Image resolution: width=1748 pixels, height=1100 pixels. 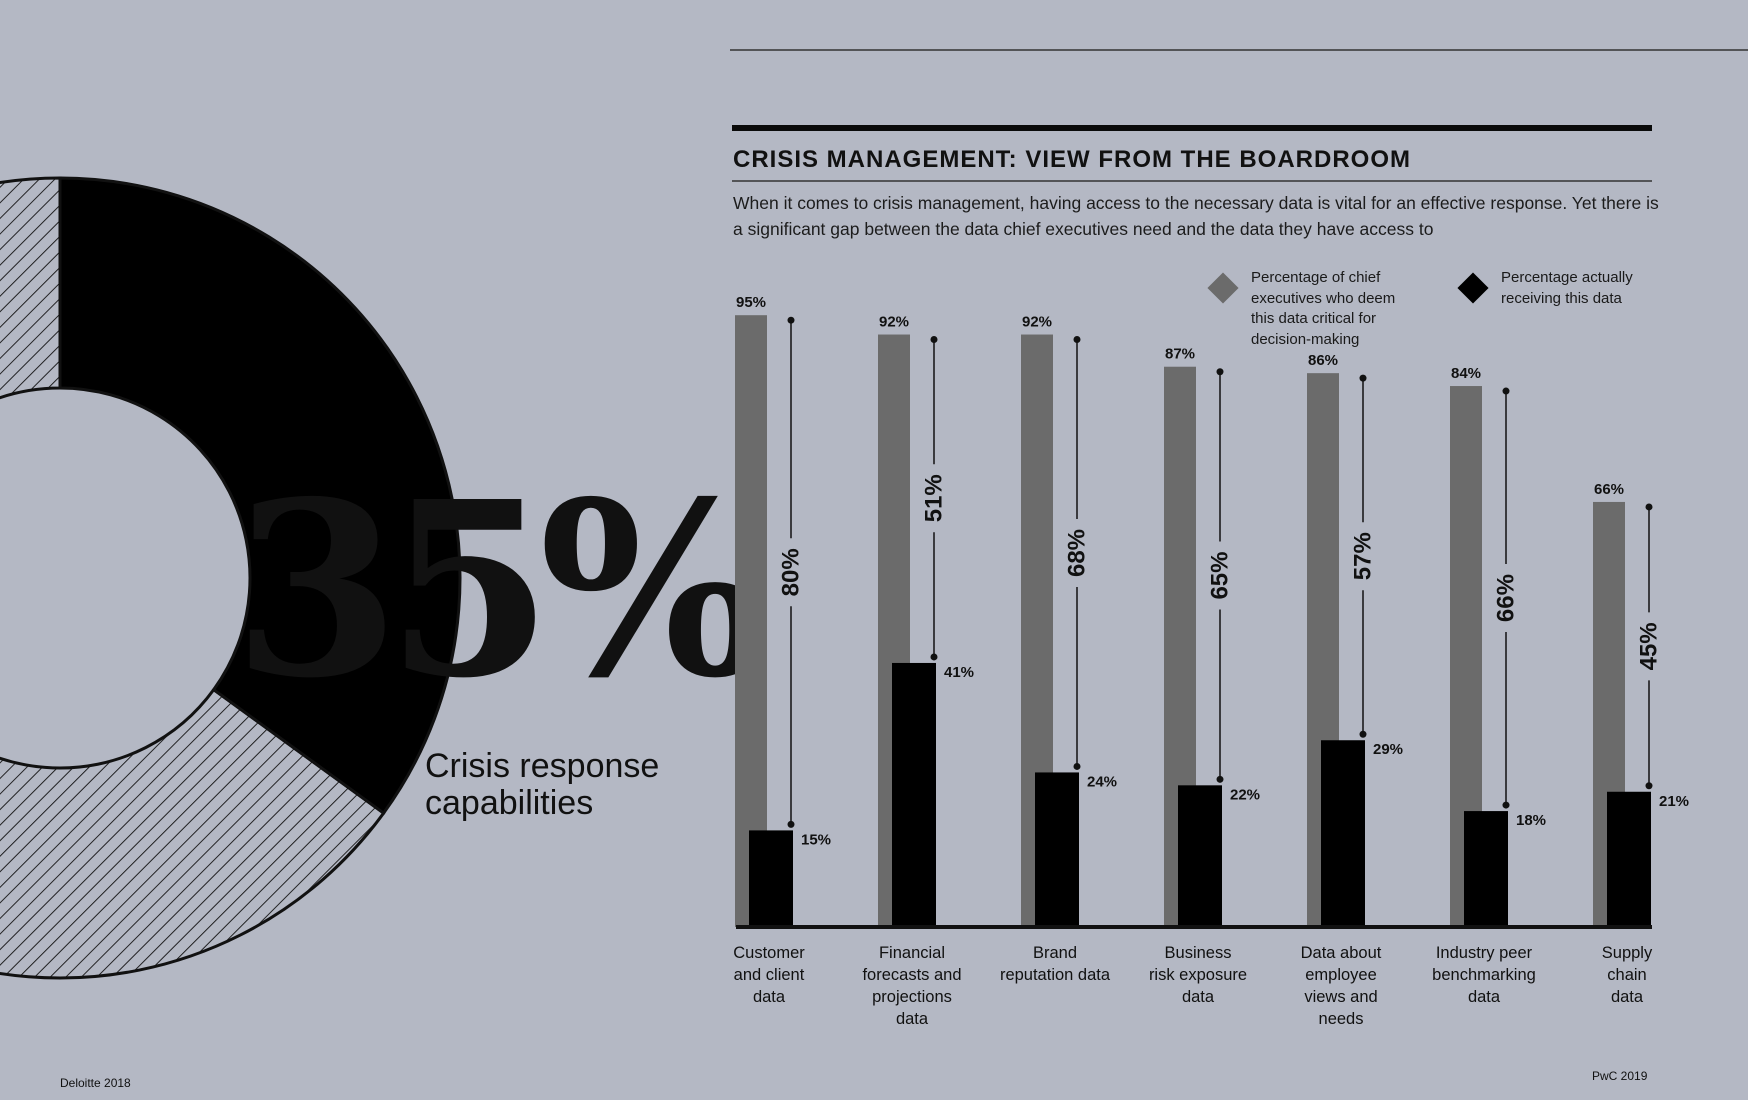 I want to click on legend-label-receiving: Percentage actually receiving this data, so click(x=1567, y=288).